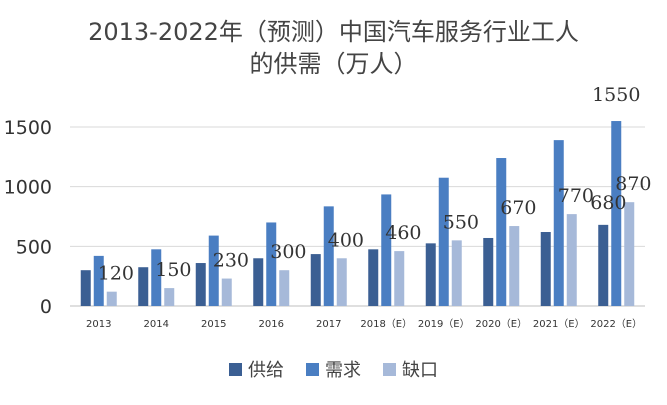 The height and width of the screenshot is (405, 667). I want to click on legend: 供给 需求 缺口, so click(333, 369).